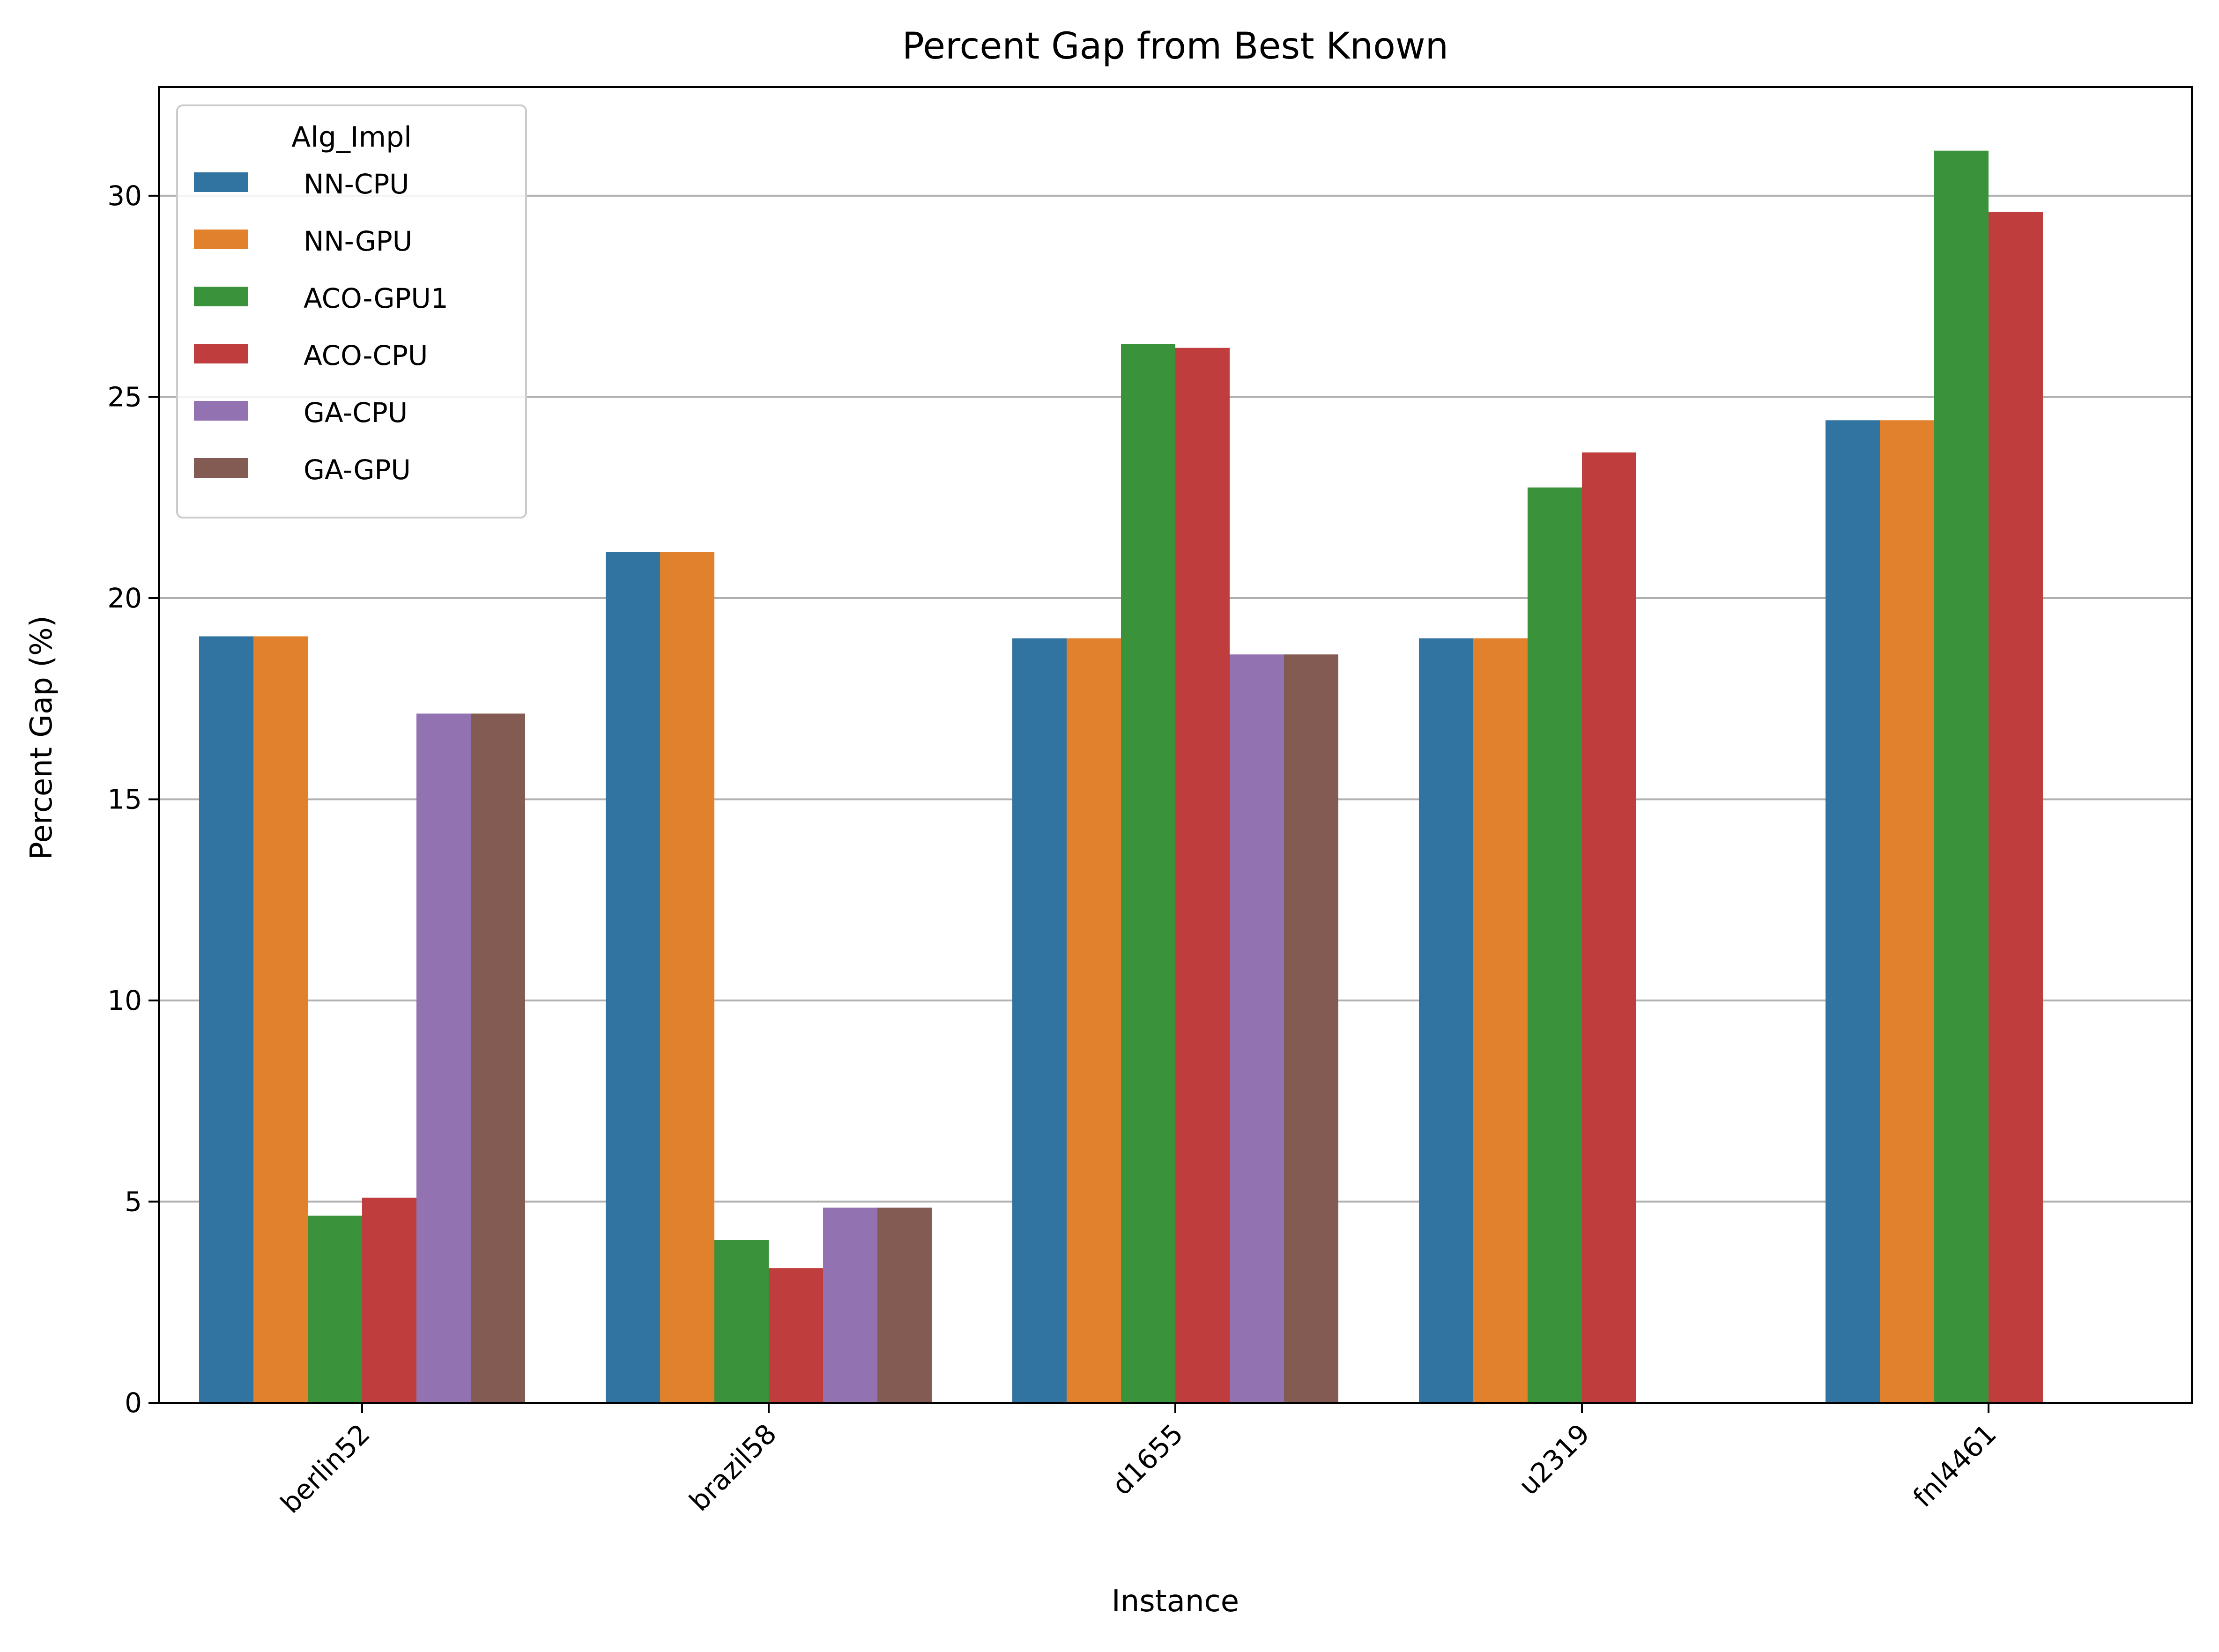 The width and height of the screenshot is (2219, 1652). I want to click on y-tick-label: 0, so click(133, 1403).